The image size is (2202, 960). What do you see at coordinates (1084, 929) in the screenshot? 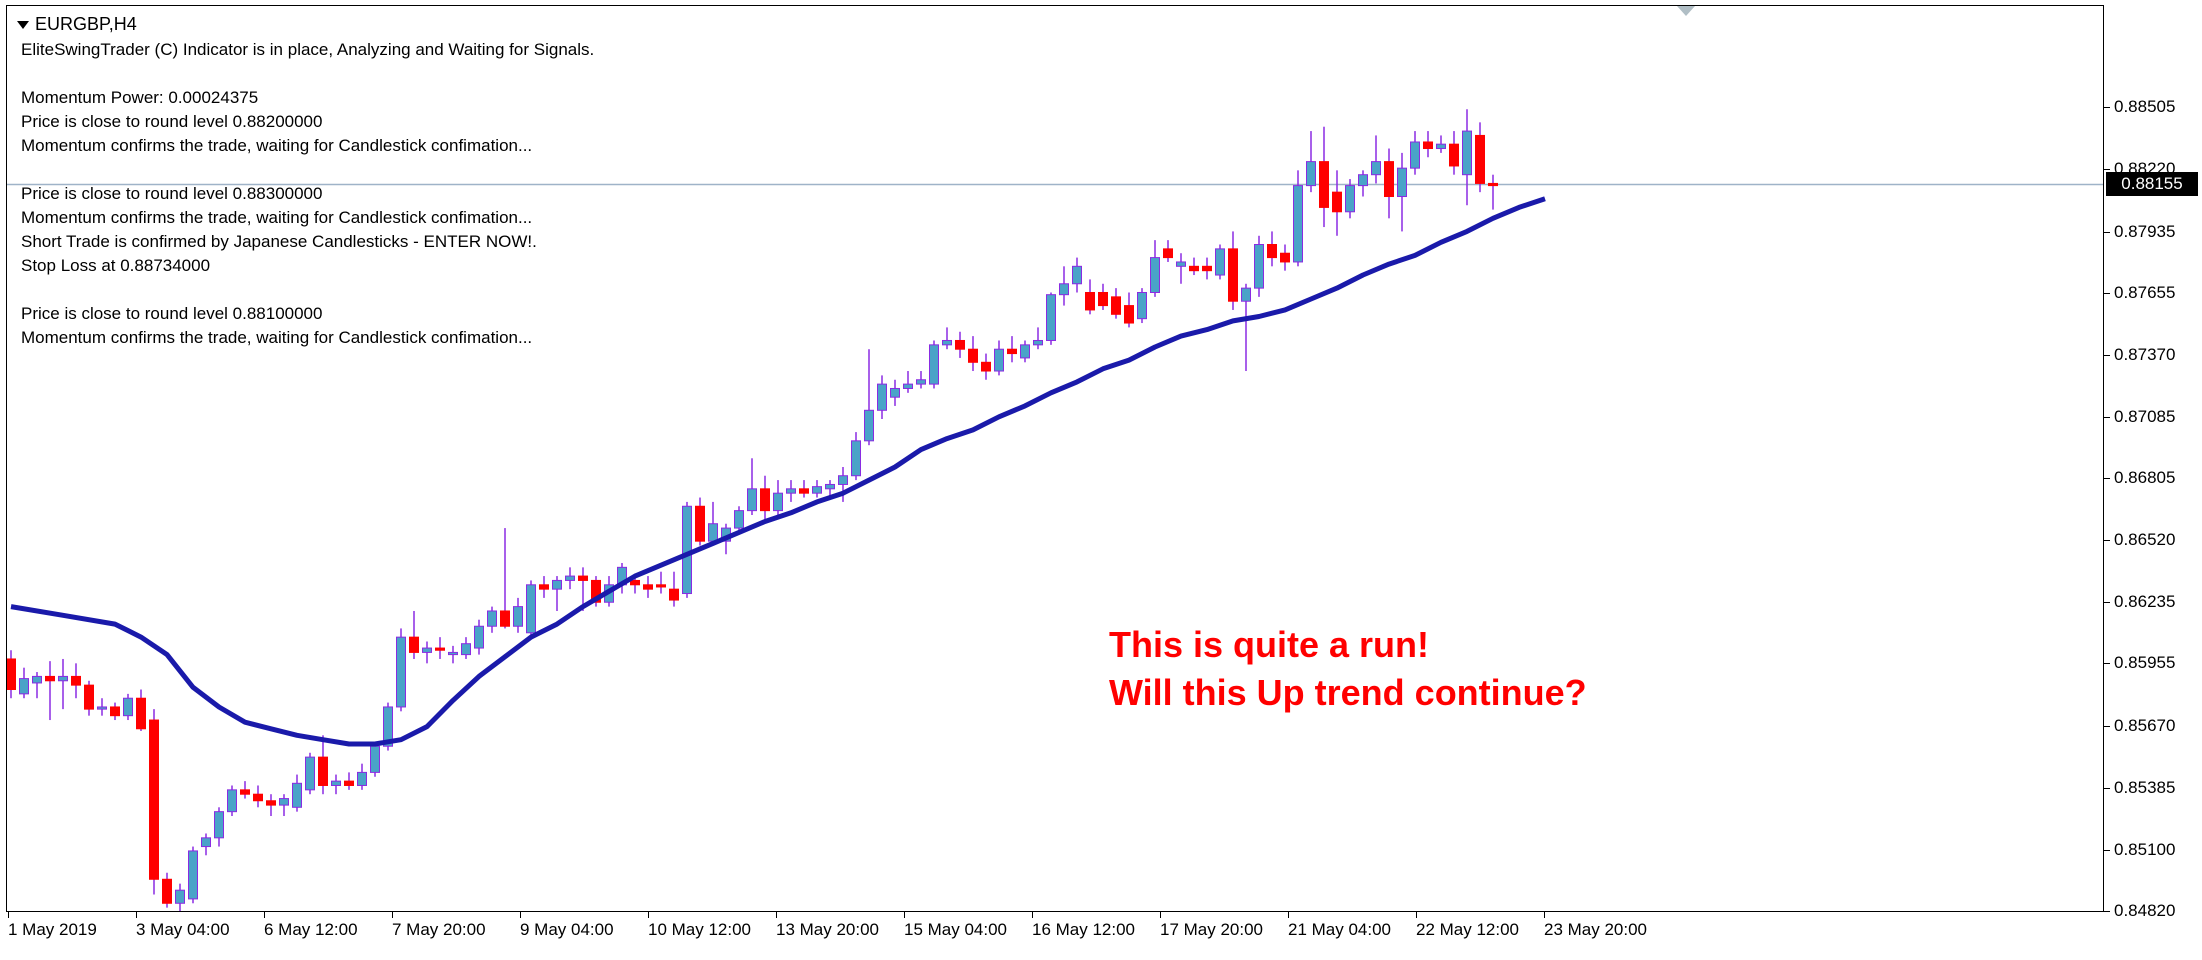
I see `time-tick-label: 16 May 12:00` at bounding box center [1084, 929].